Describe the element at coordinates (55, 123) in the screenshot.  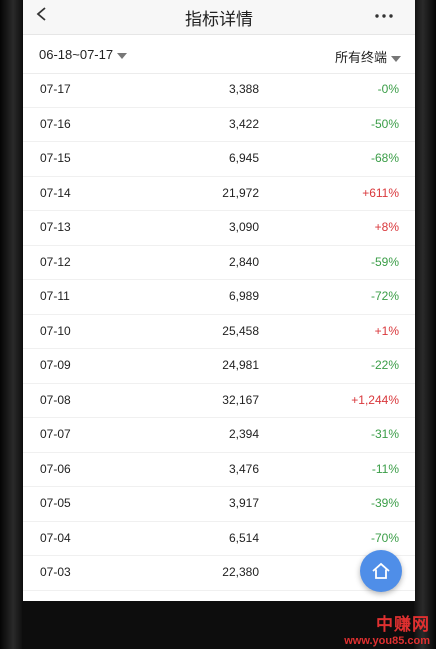
I see `row-date: 07-16` at that location.